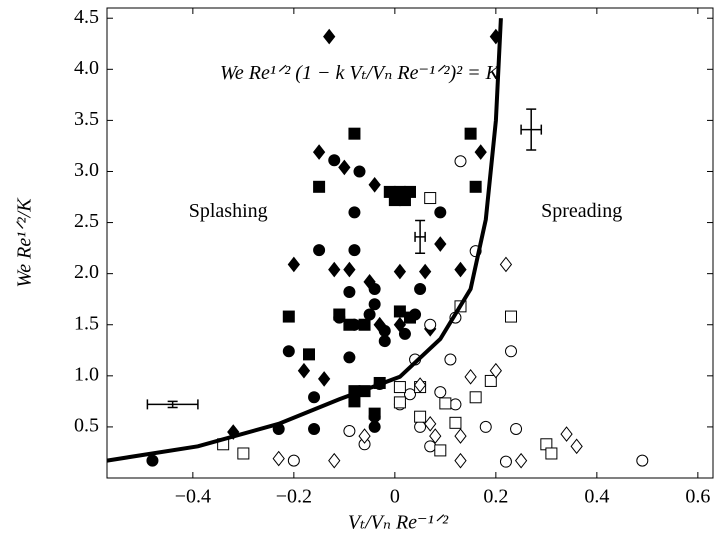 This screenshot has width=715, height=546. I want to click on y-tick-label: 3.5, so click(86, 119).